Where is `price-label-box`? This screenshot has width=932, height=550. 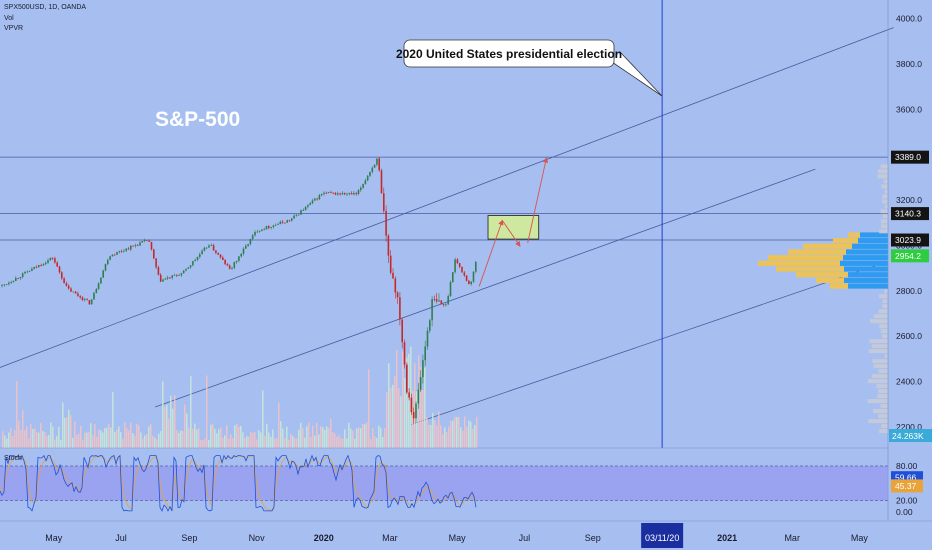 price-label-box is located at coordinates (910, 214).